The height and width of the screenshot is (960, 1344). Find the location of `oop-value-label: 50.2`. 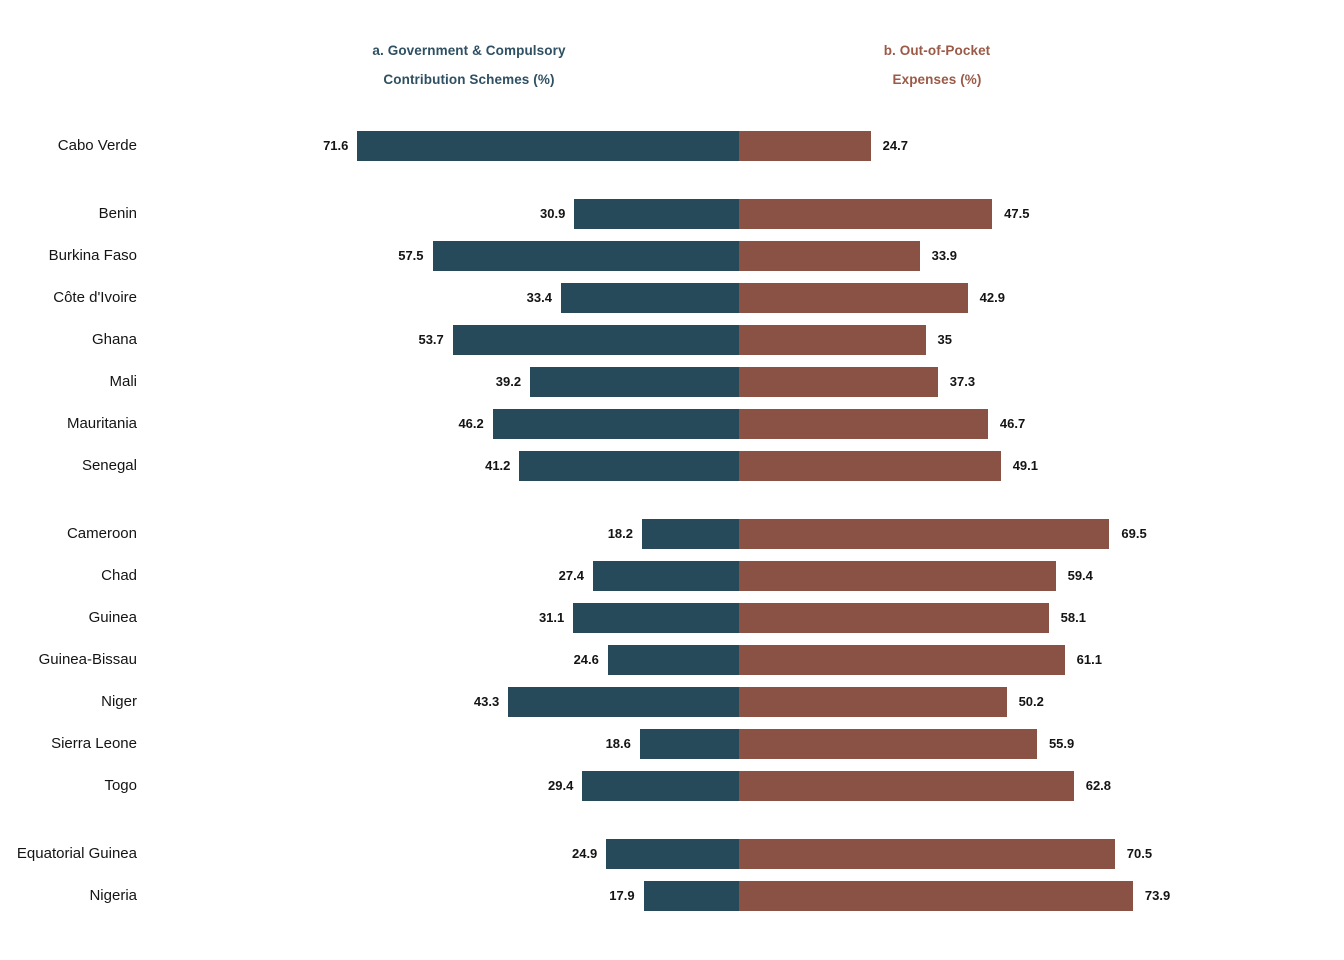

oop-value-label: 50.2 is located at coordinates (1031, 701).